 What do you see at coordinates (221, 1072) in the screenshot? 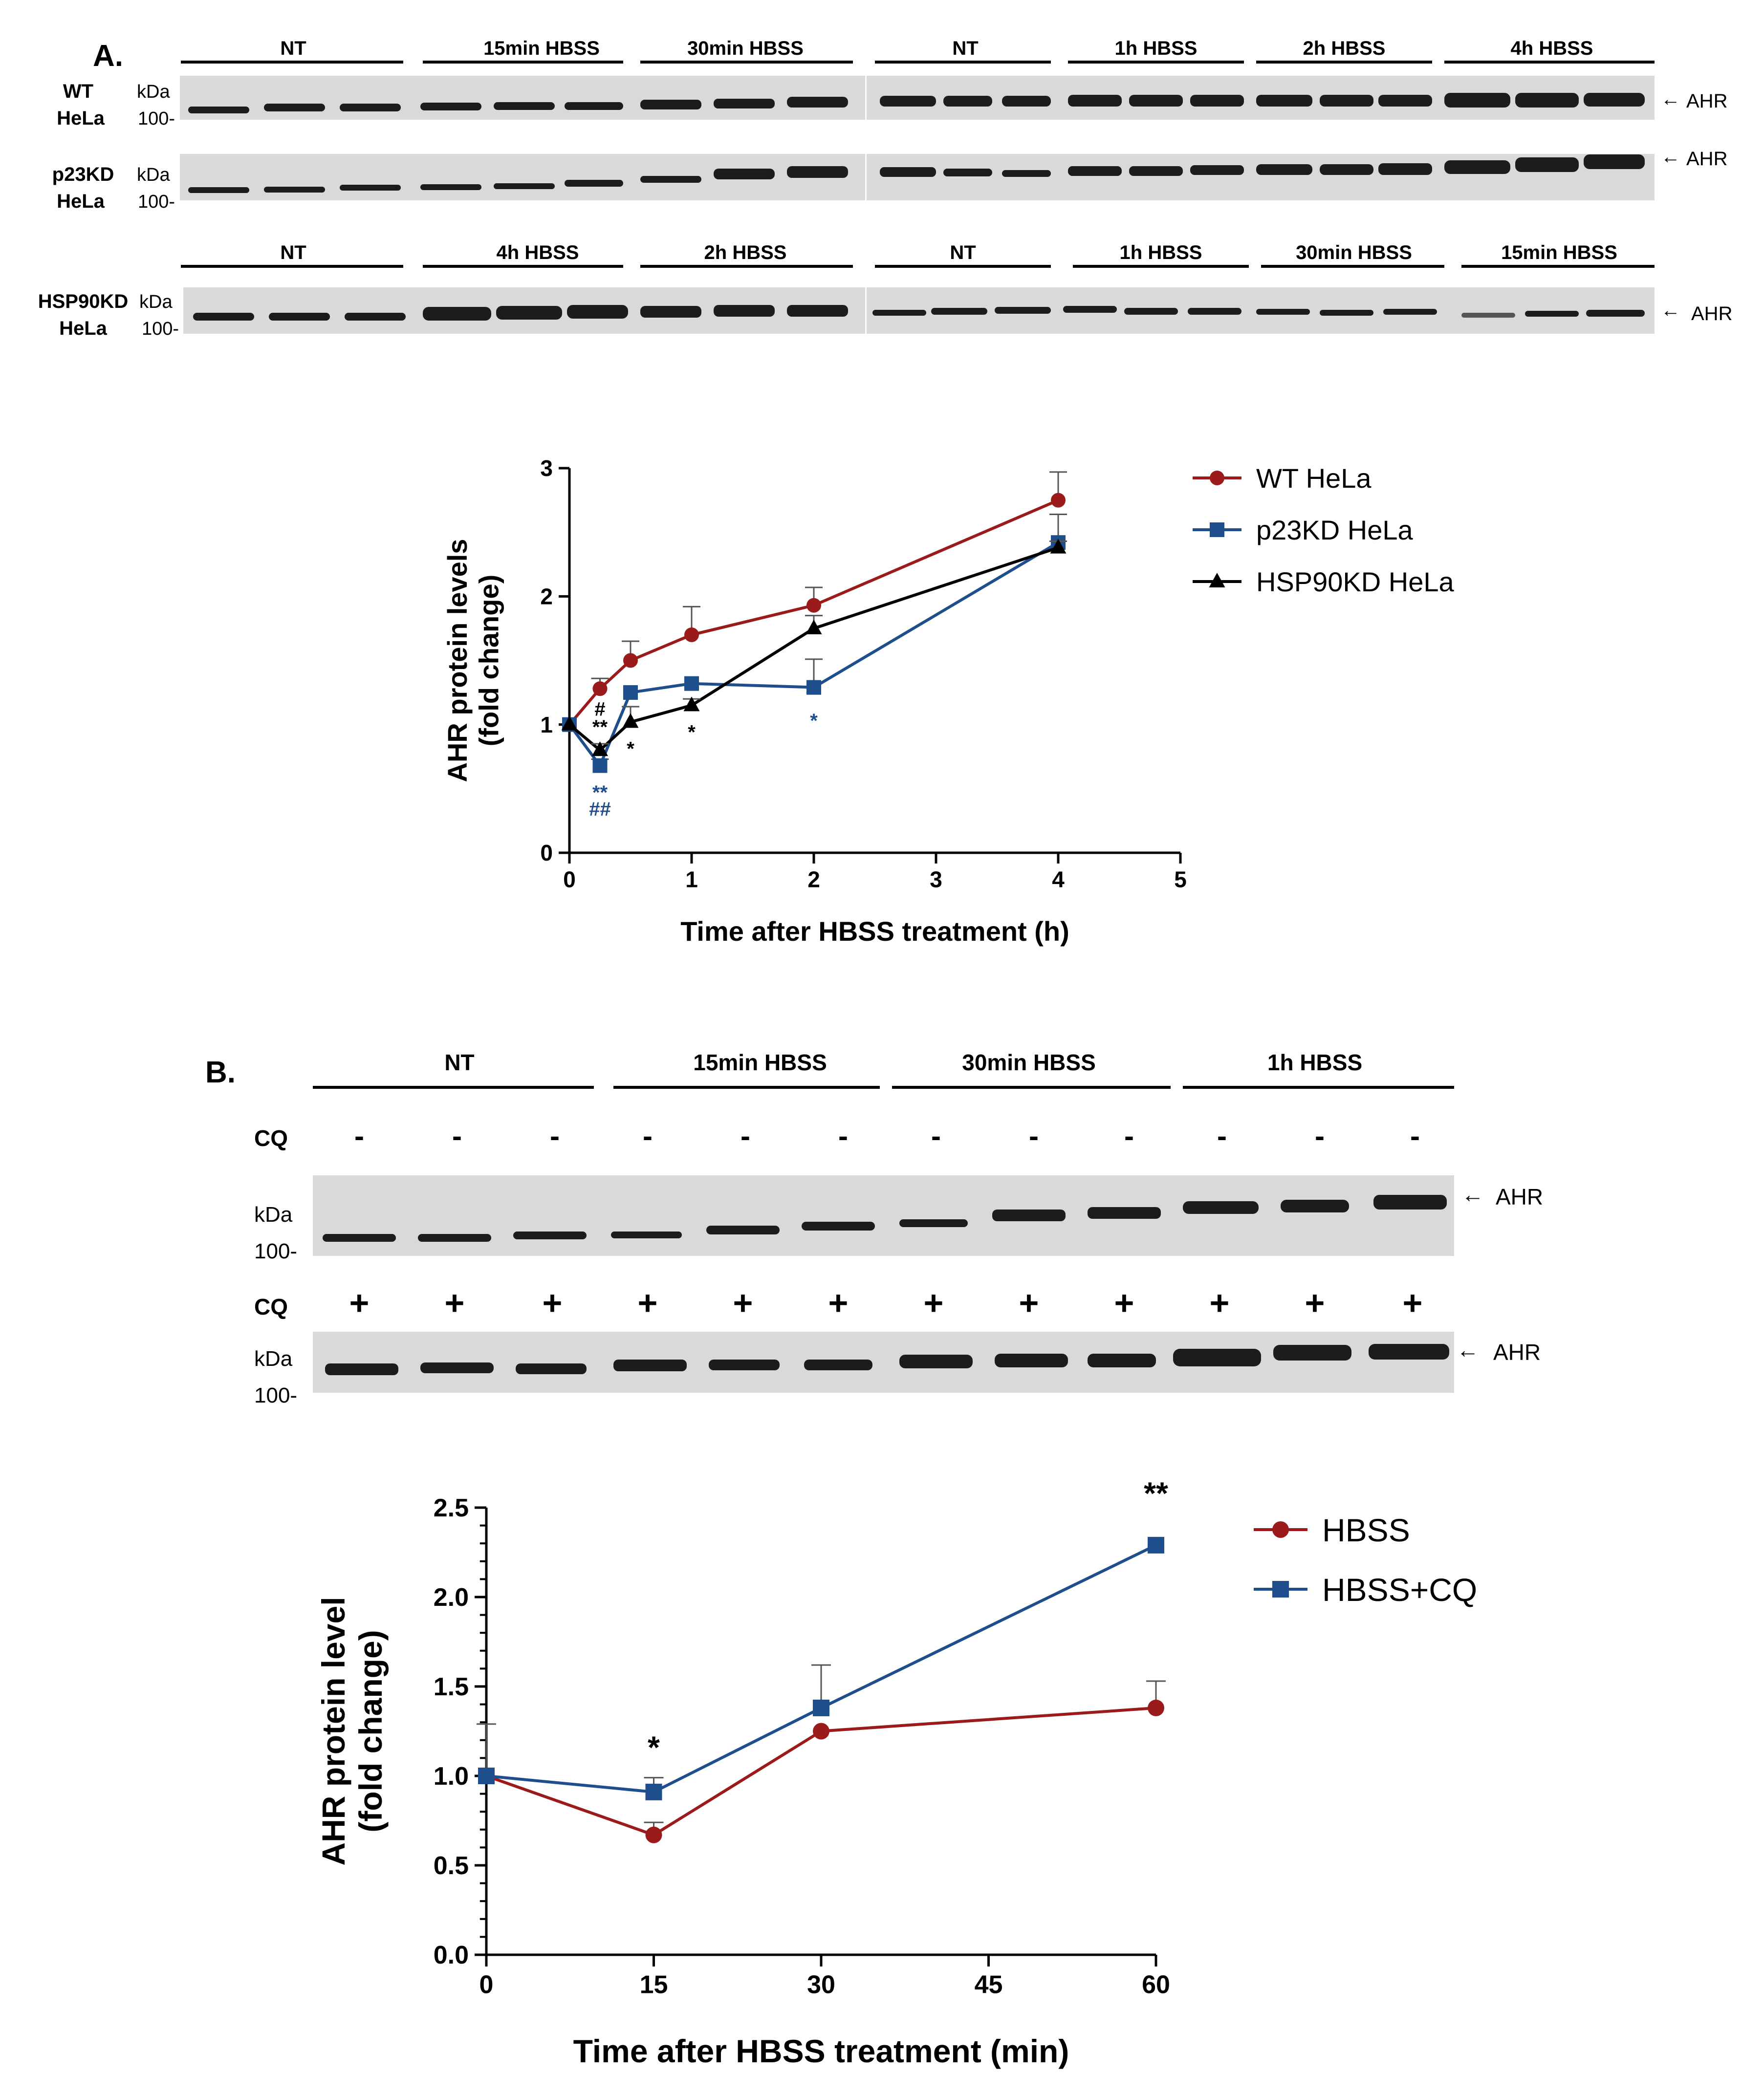
I see `panel-b-label: B.` at bounding box center [221, 1072].